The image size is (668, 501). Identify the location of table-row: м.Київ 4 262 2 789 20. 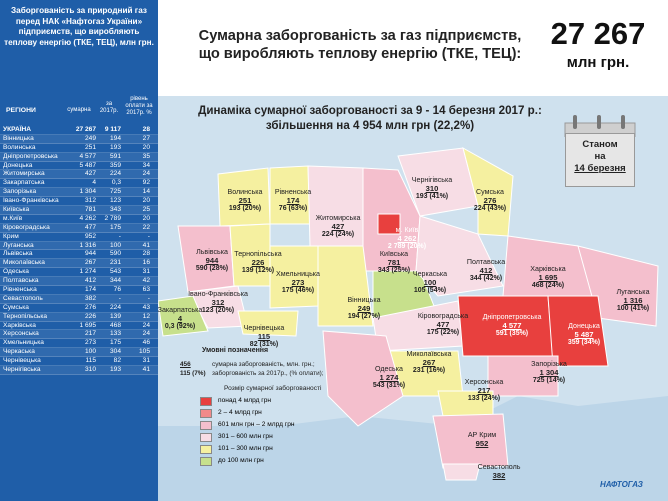
(79, 219).